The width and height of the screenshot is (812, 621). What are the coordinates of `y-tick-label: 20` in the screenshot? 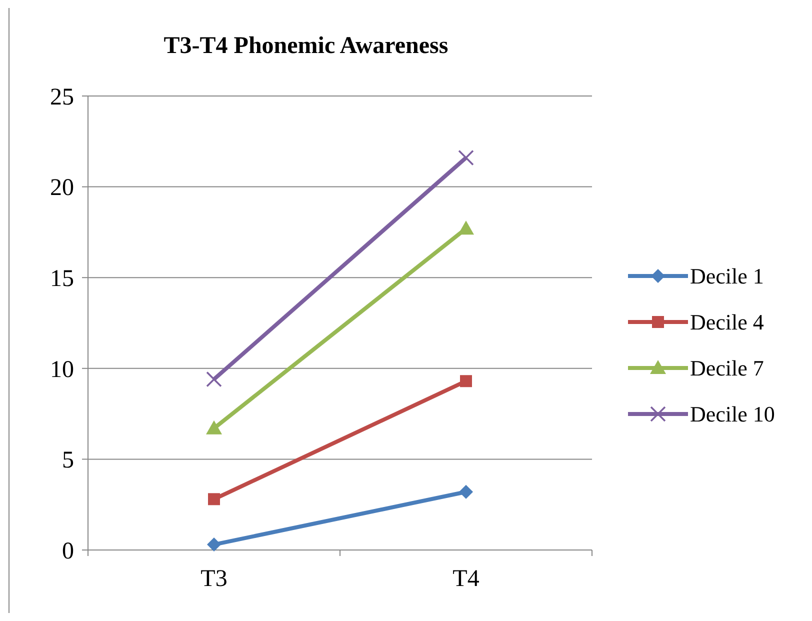 It's located at (62, 188).